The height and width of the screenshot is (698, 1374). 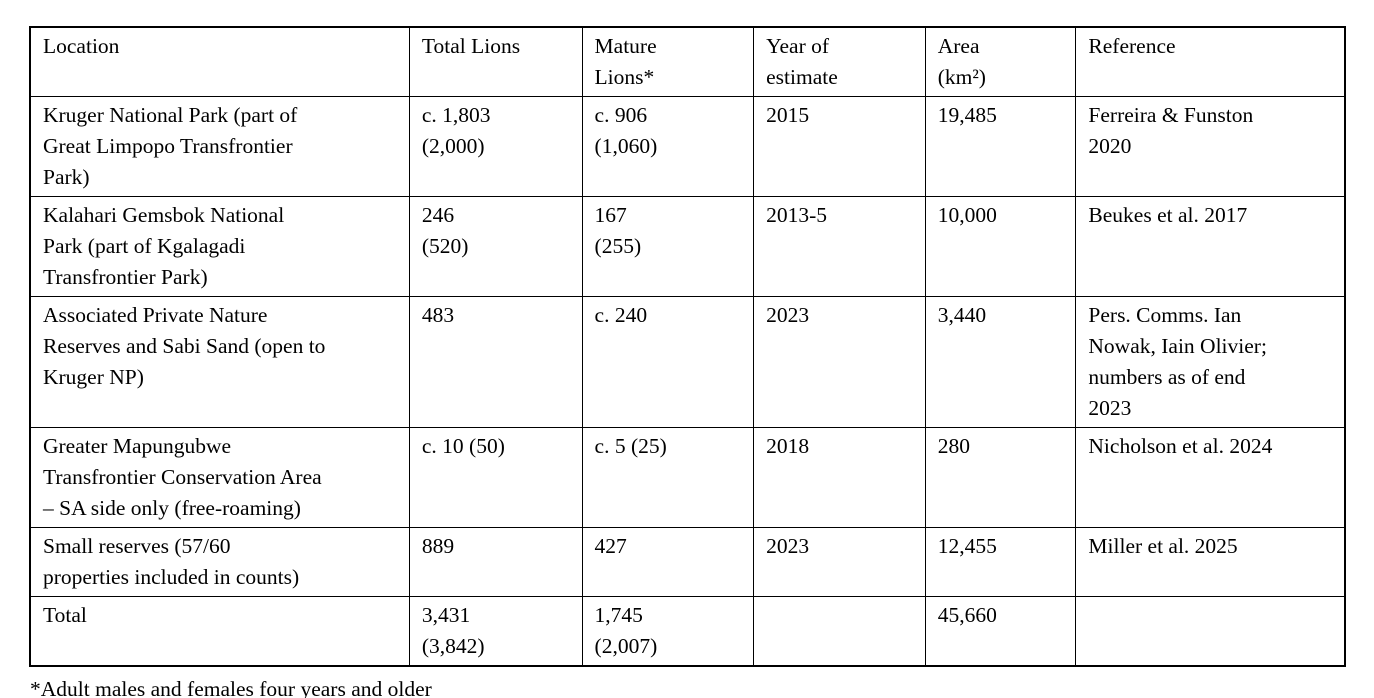 What do you see at coordinates (1000, 362) in the screenshot?
I see `cell-area: 3,440` at bounding box center [1000, 362].